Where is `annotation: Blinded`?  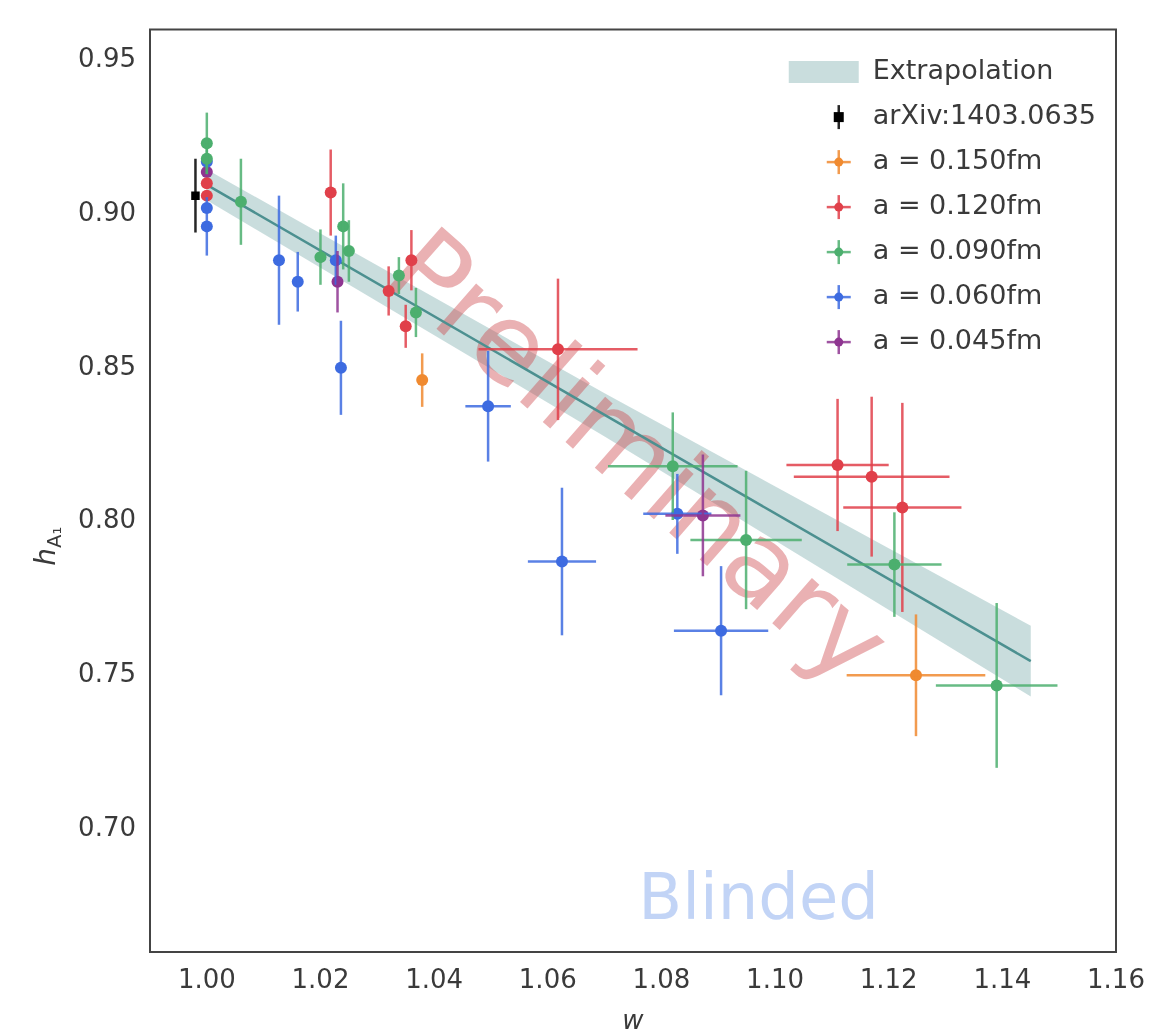 annotation: Blinded is located at coordinates (758, 896).